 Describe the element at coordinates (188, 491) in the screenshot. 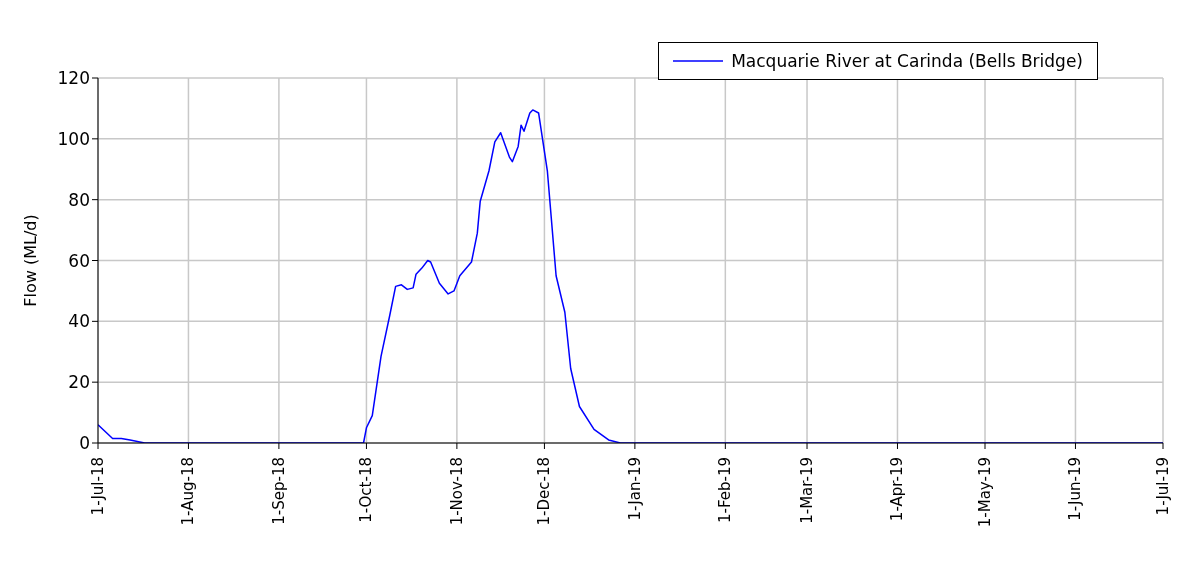

I see `x-tick-label: 1-Aug-18` at that location.